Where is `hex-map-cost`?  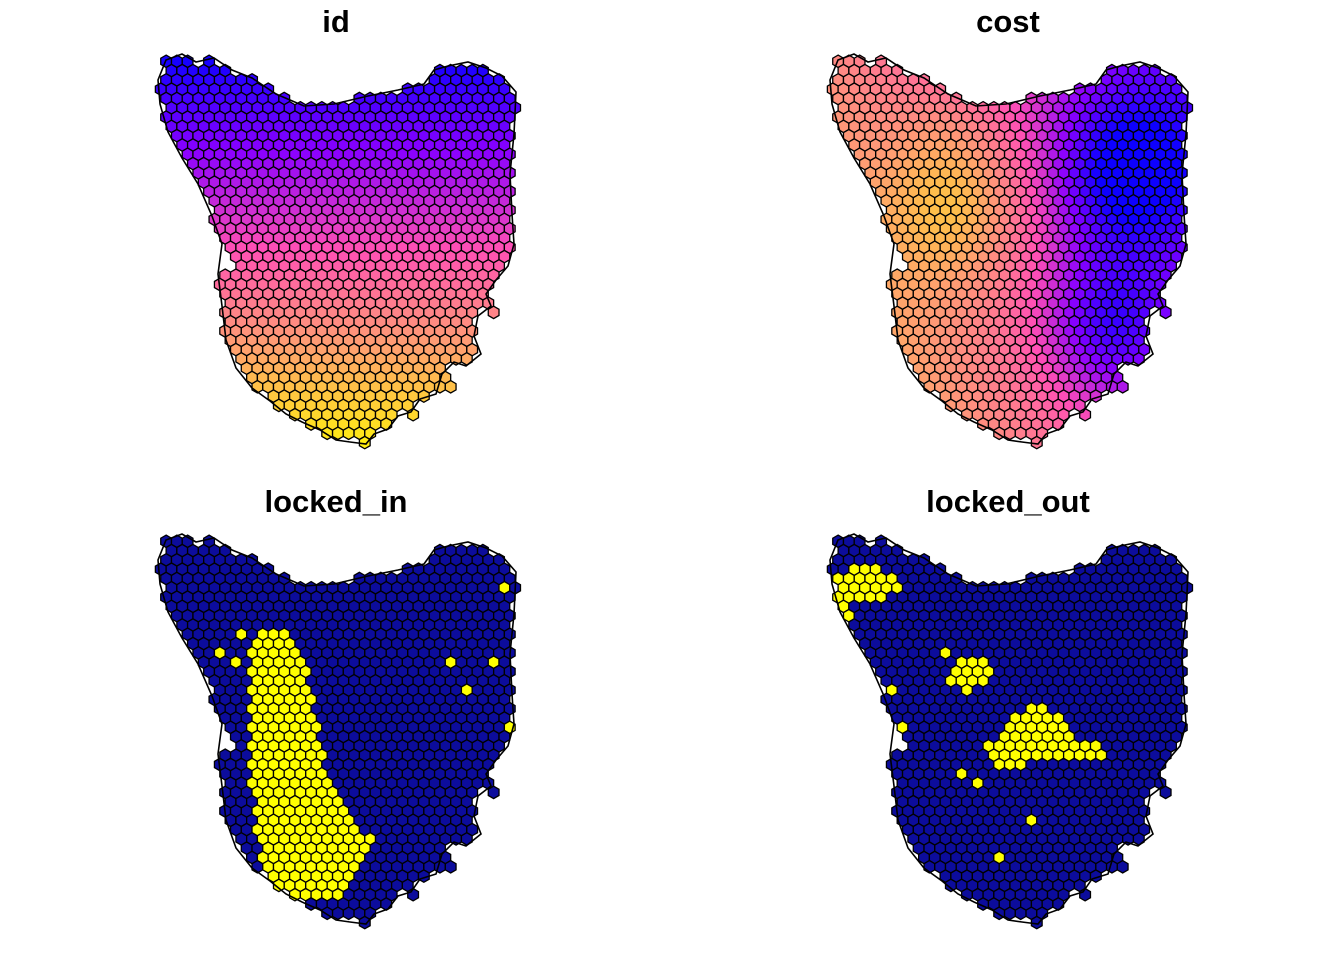 hex-map-cost is located at coordinates (1010, 251).